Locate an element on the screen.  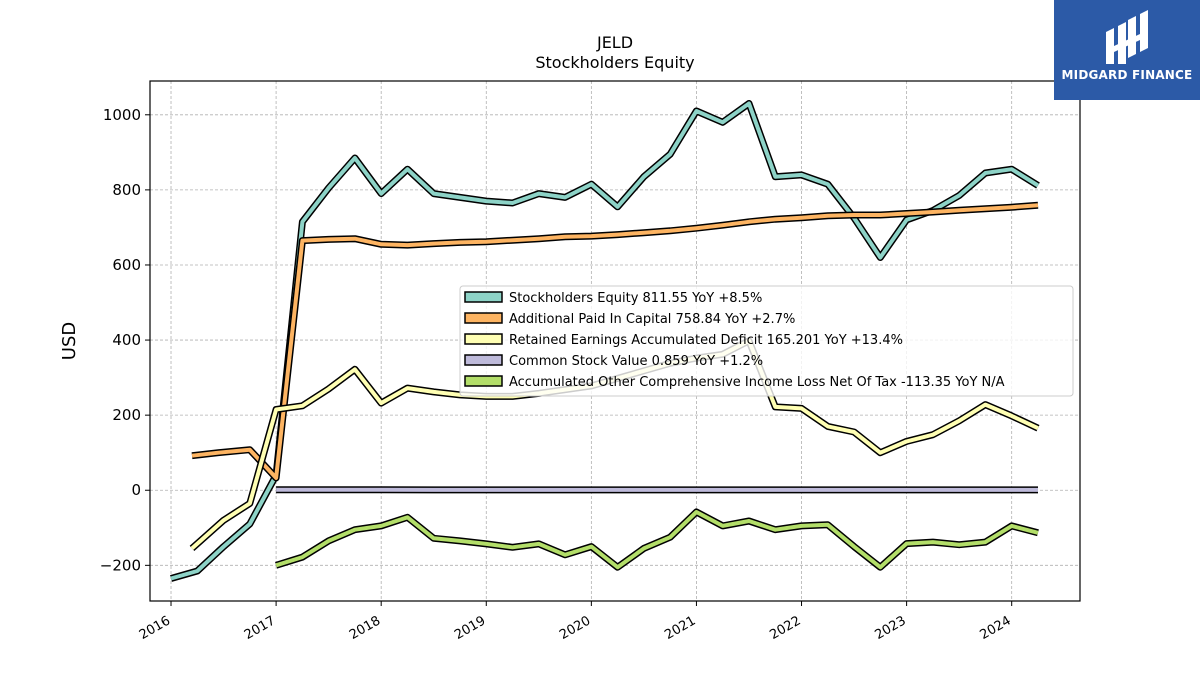
x-tick-label: 2020 is located at coordinates (575, 628).